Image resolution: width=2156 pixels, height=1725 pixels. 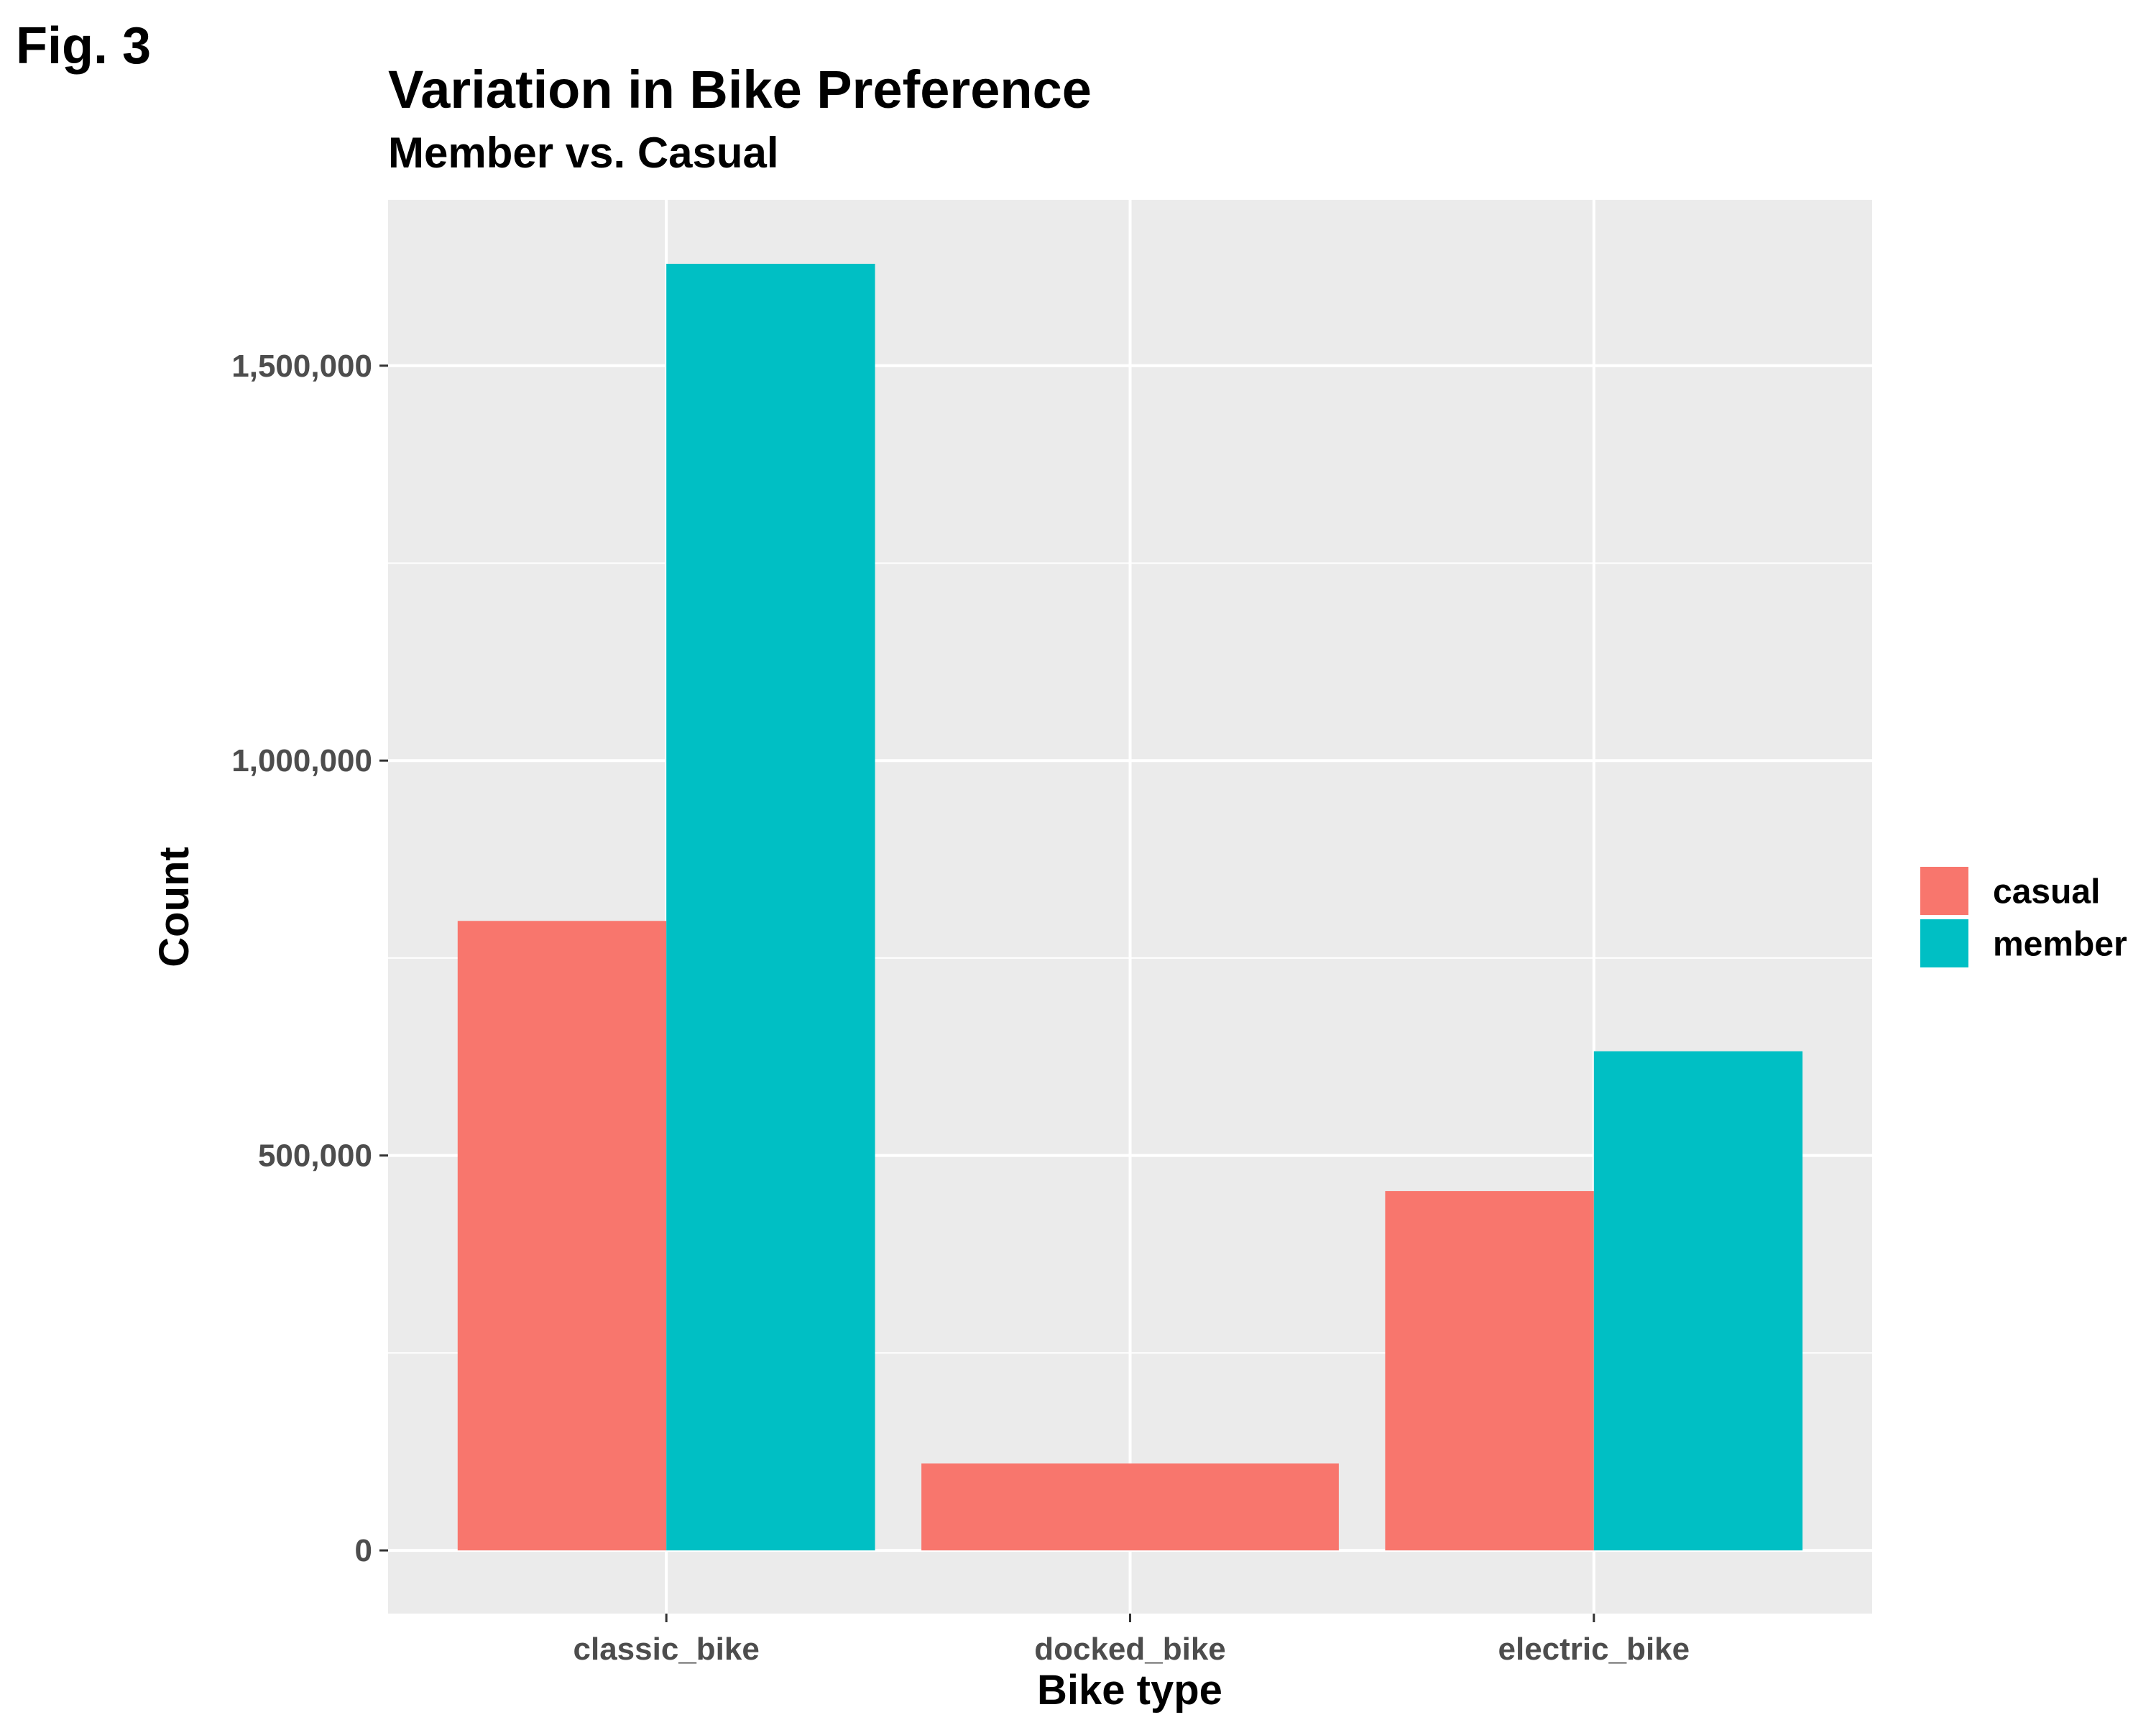 What do you see at coordinates (1698, 1301) in the screenshot?
I see `bar-member-electric_bike` at bounding box center [1698, 1301].